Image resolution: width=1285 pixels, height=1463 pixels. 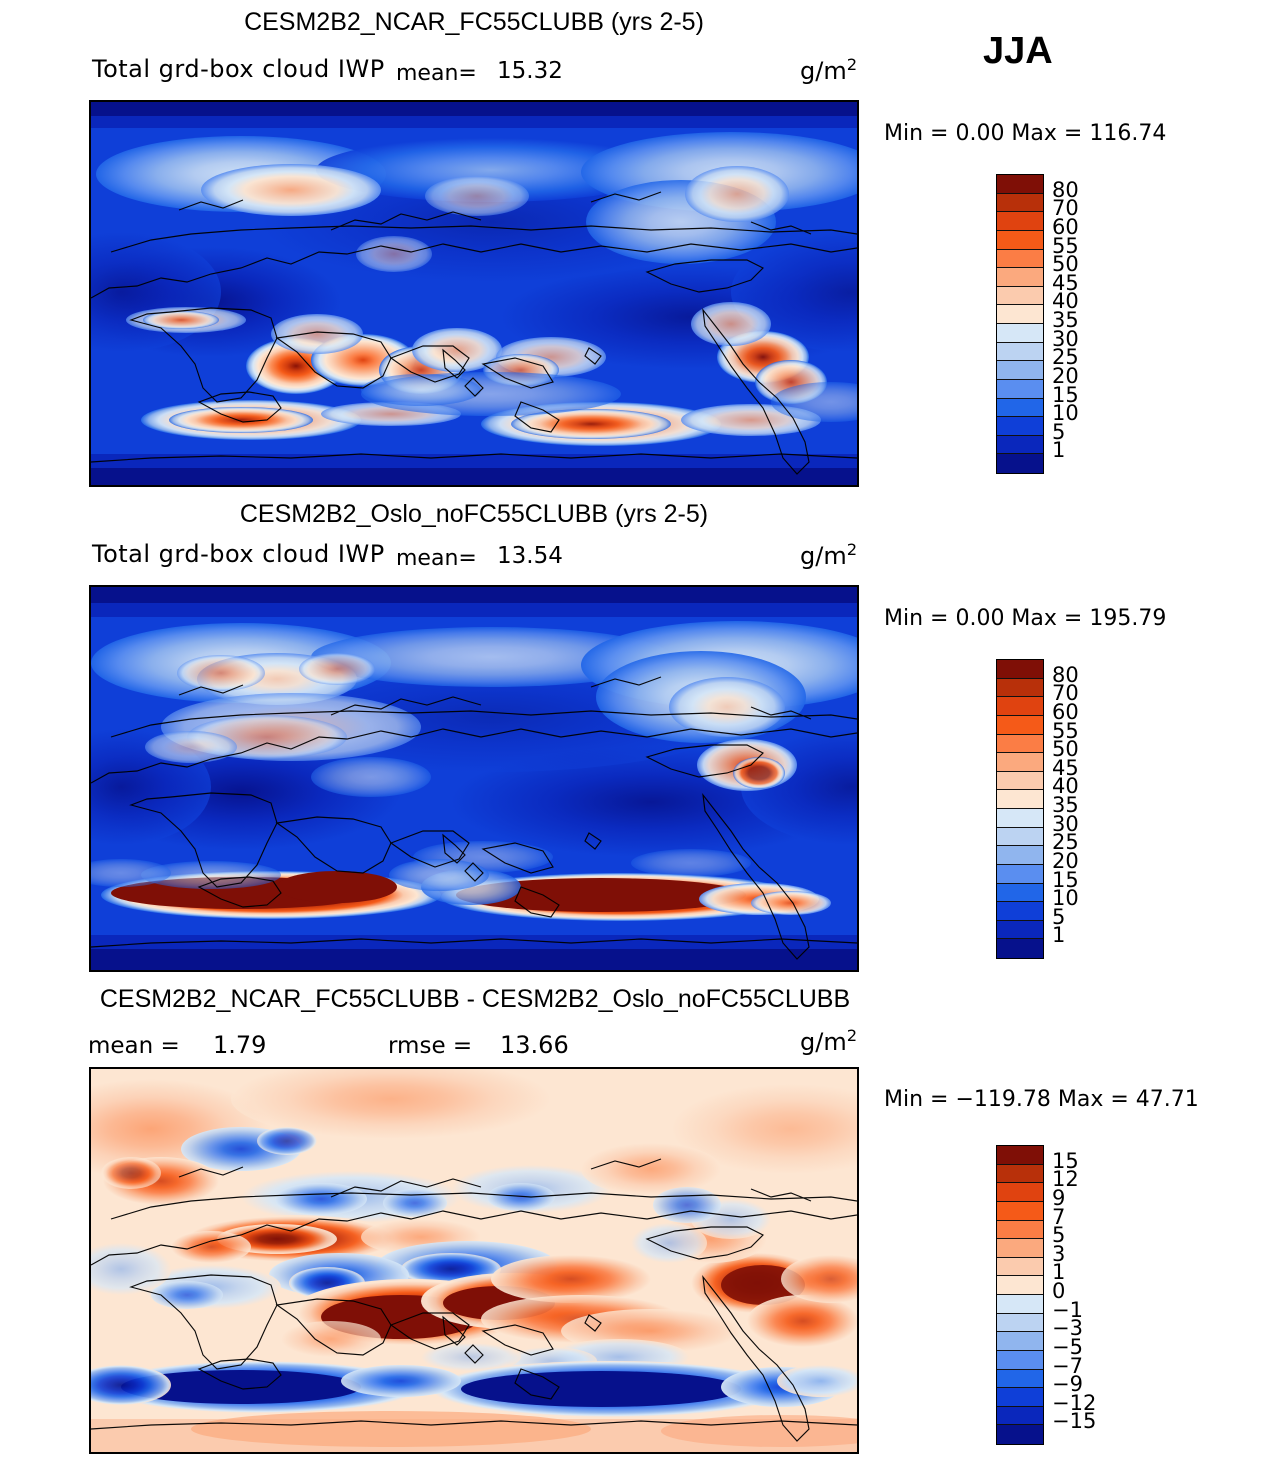 What do you see at coordinates (474, 22) in the screenshot?
I see `panel-1-title: CESM2B2_NCAR_FC55CLUBB (yrs 2-5)` at bounding box center [474, 22].